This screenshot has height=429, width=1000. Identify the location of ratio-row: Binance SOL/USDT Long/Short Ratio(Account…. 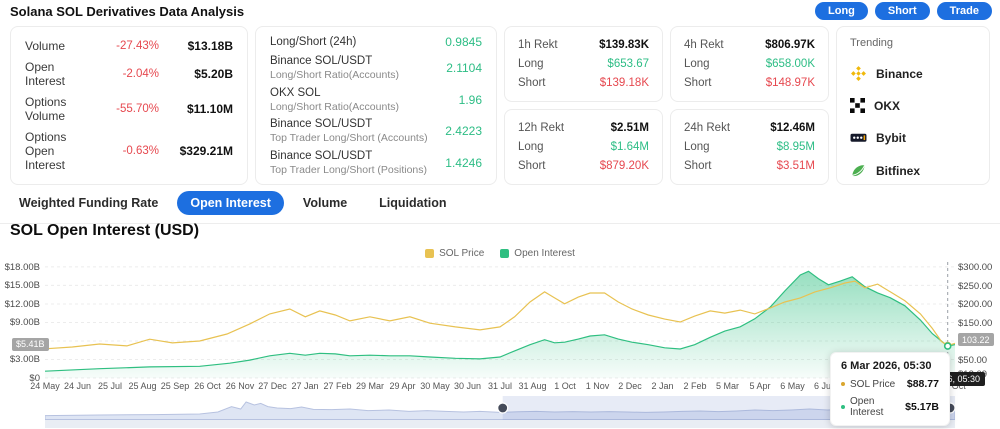
(376, 68).